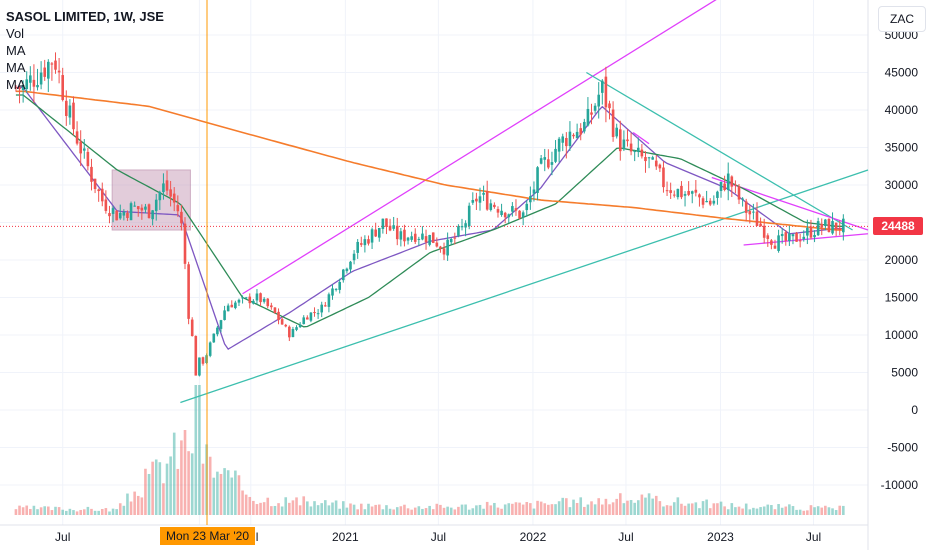  Describe the element at coordinates (15, 33) in the screenshot. I see `legend-vol: Vol` at that location.